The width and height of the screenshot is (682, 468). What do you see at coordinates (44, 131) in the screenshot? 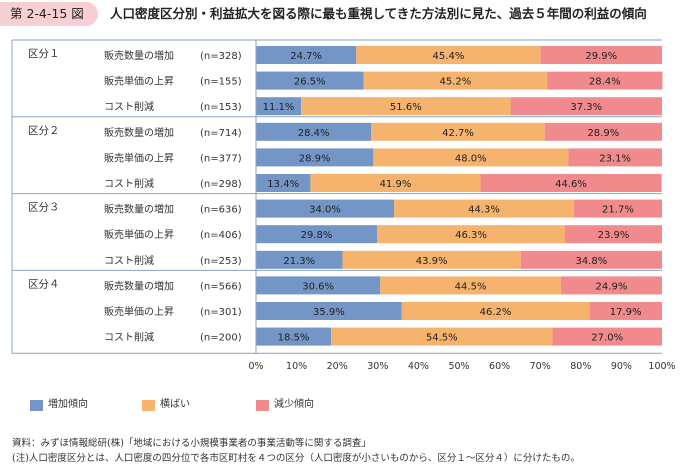
I see `group-label: 区分２` at bounding box center [44, 131].